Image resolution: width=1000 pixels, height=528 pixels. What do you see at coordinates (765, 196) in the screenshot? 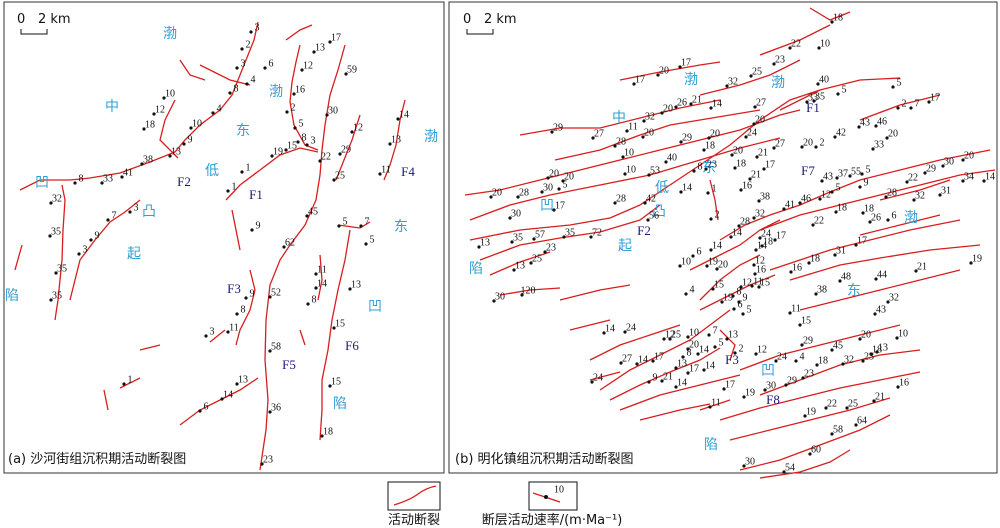
I see `rate-label: 38` at bounding box center [765, 196].